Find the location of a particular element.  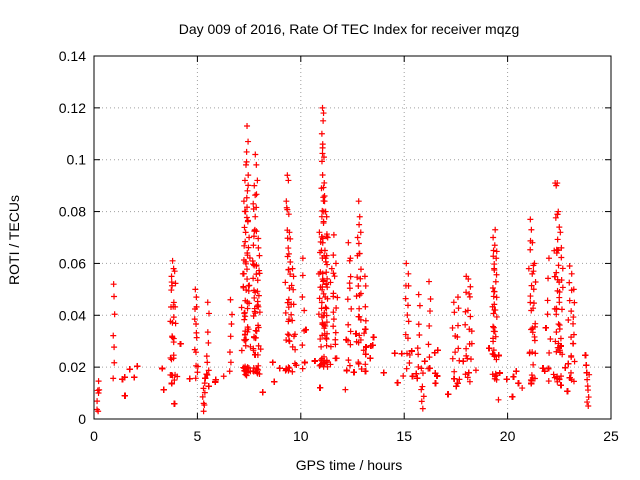

y-tick-label: 0.06 is located at coordinates (72, 263).